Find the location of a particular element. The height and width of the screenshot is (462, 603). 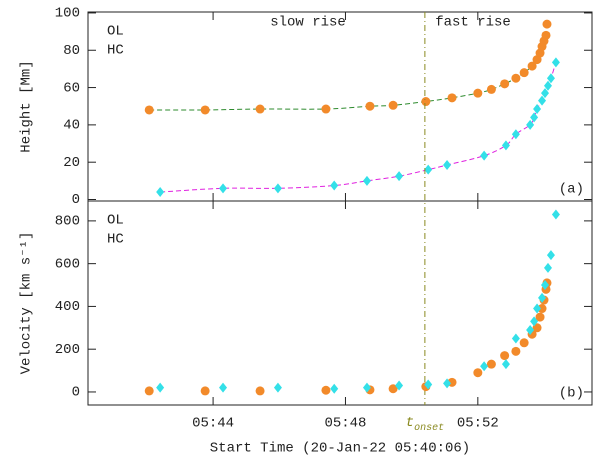

onset-t: t is located at coordinates (410, 423).